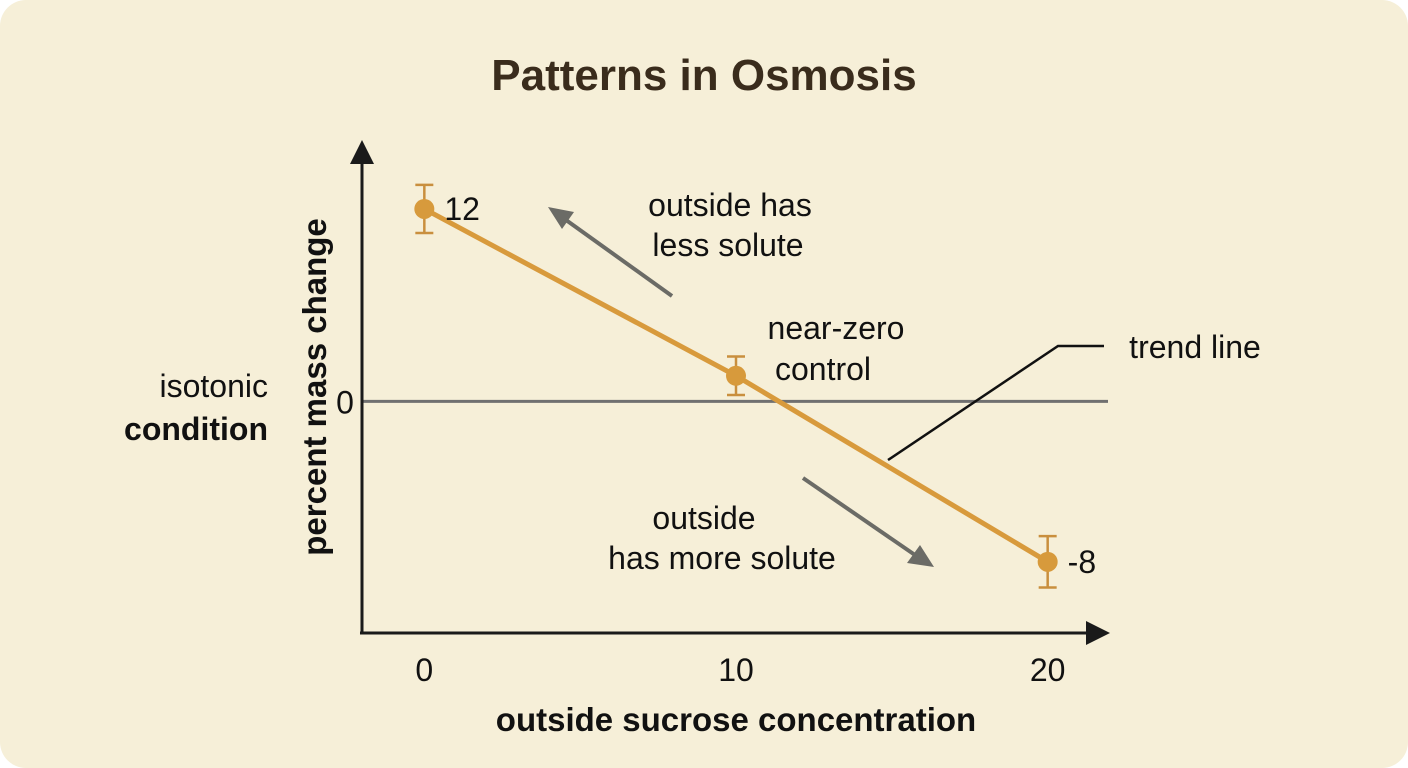 The image size is (1408, 768). What do you see at coordinates (823, 369) in the screenshot?
I see `annotation-near-zero-line2: control` at bounding box center [823, 369].